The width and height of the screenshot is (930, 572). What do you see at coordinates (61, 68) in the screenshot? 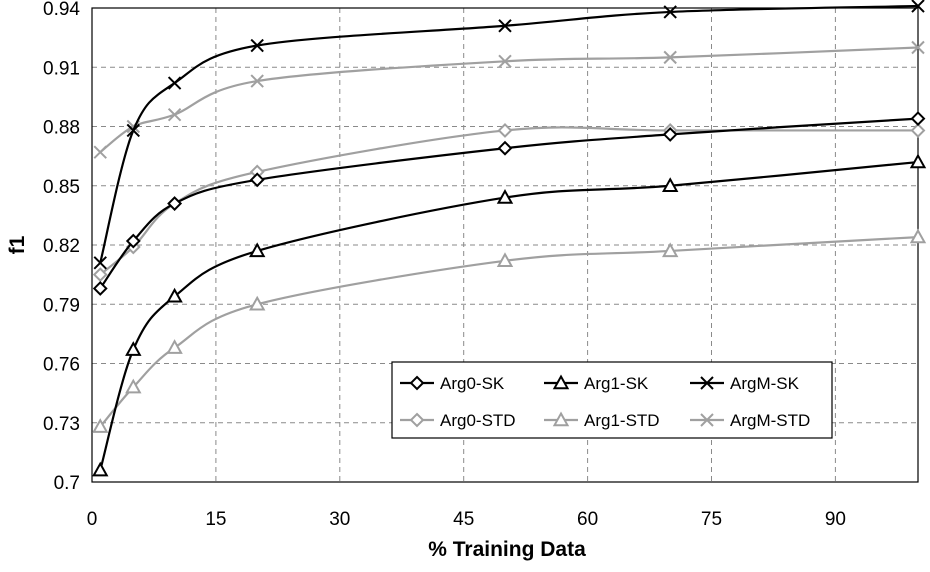
I see `y-tick-label: 0.91` at bounding box center [61, 68].